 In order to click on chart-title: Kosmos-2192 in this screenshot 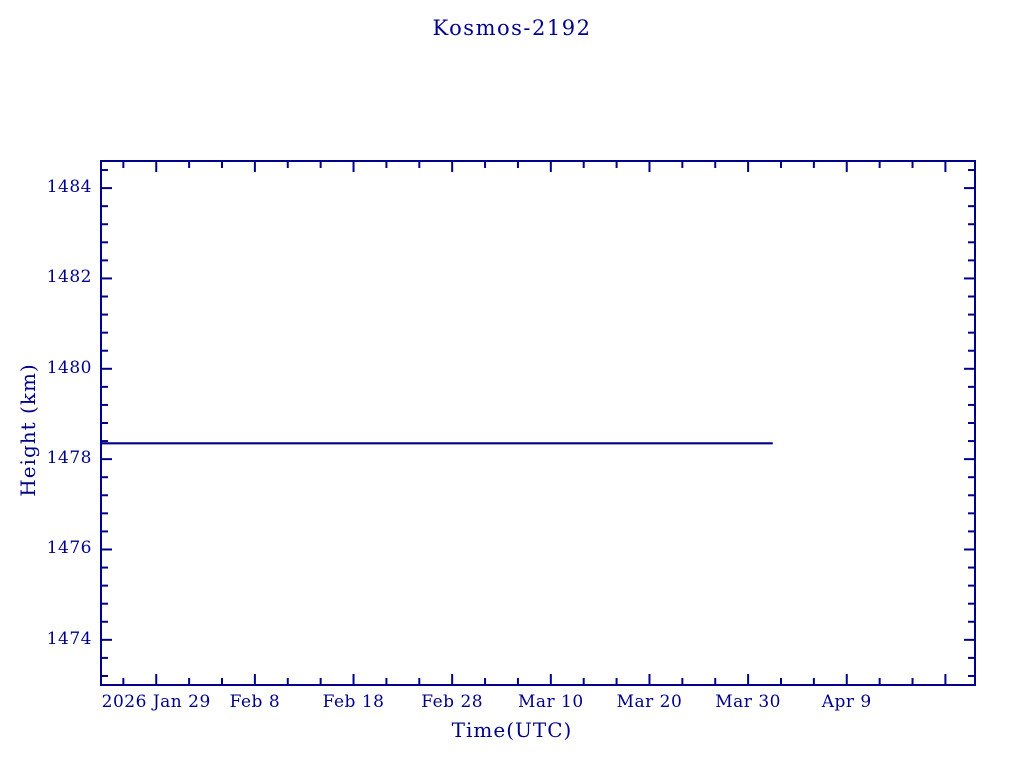, I will do `click(512, 28)`.